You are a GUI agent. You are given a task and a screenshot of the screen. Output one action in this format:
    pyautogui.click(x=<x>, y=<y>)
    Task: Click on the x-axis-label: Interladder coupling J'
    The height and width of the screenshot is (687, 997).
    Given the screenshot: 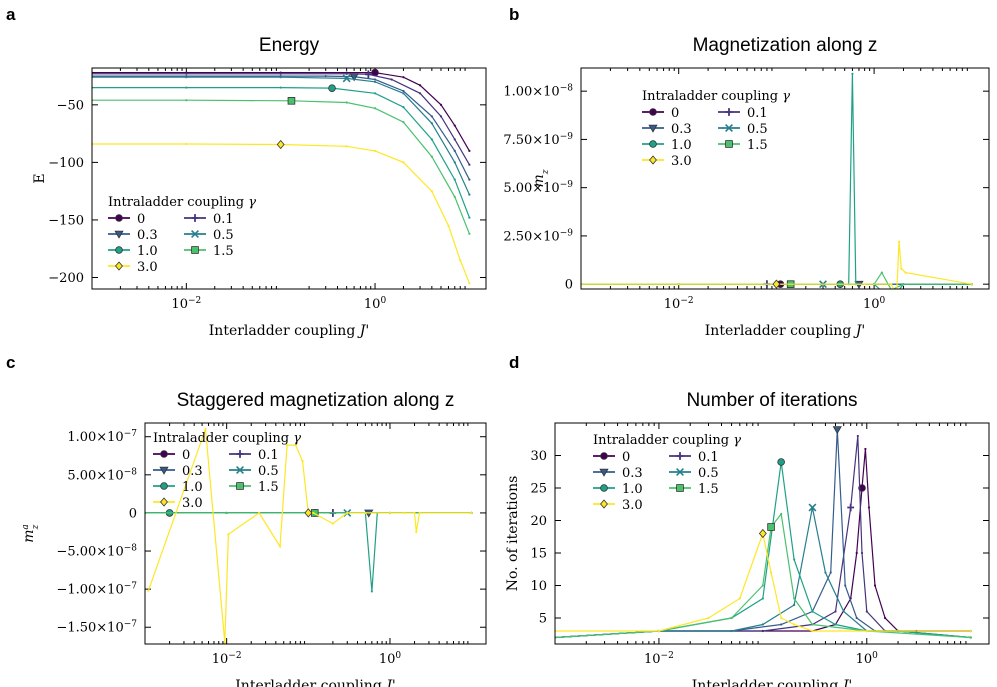 What is the action you would take?
    pyautogui.click(x=772, y=682)
    